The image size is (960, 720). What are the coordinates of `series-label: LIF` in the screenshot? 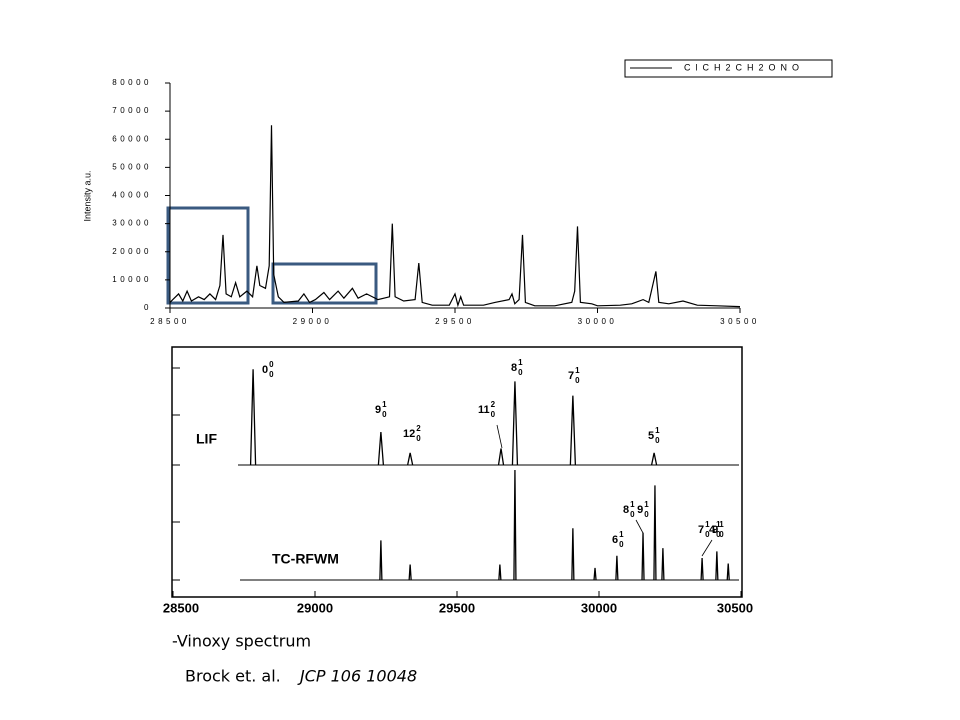 It's located at (206, 439).